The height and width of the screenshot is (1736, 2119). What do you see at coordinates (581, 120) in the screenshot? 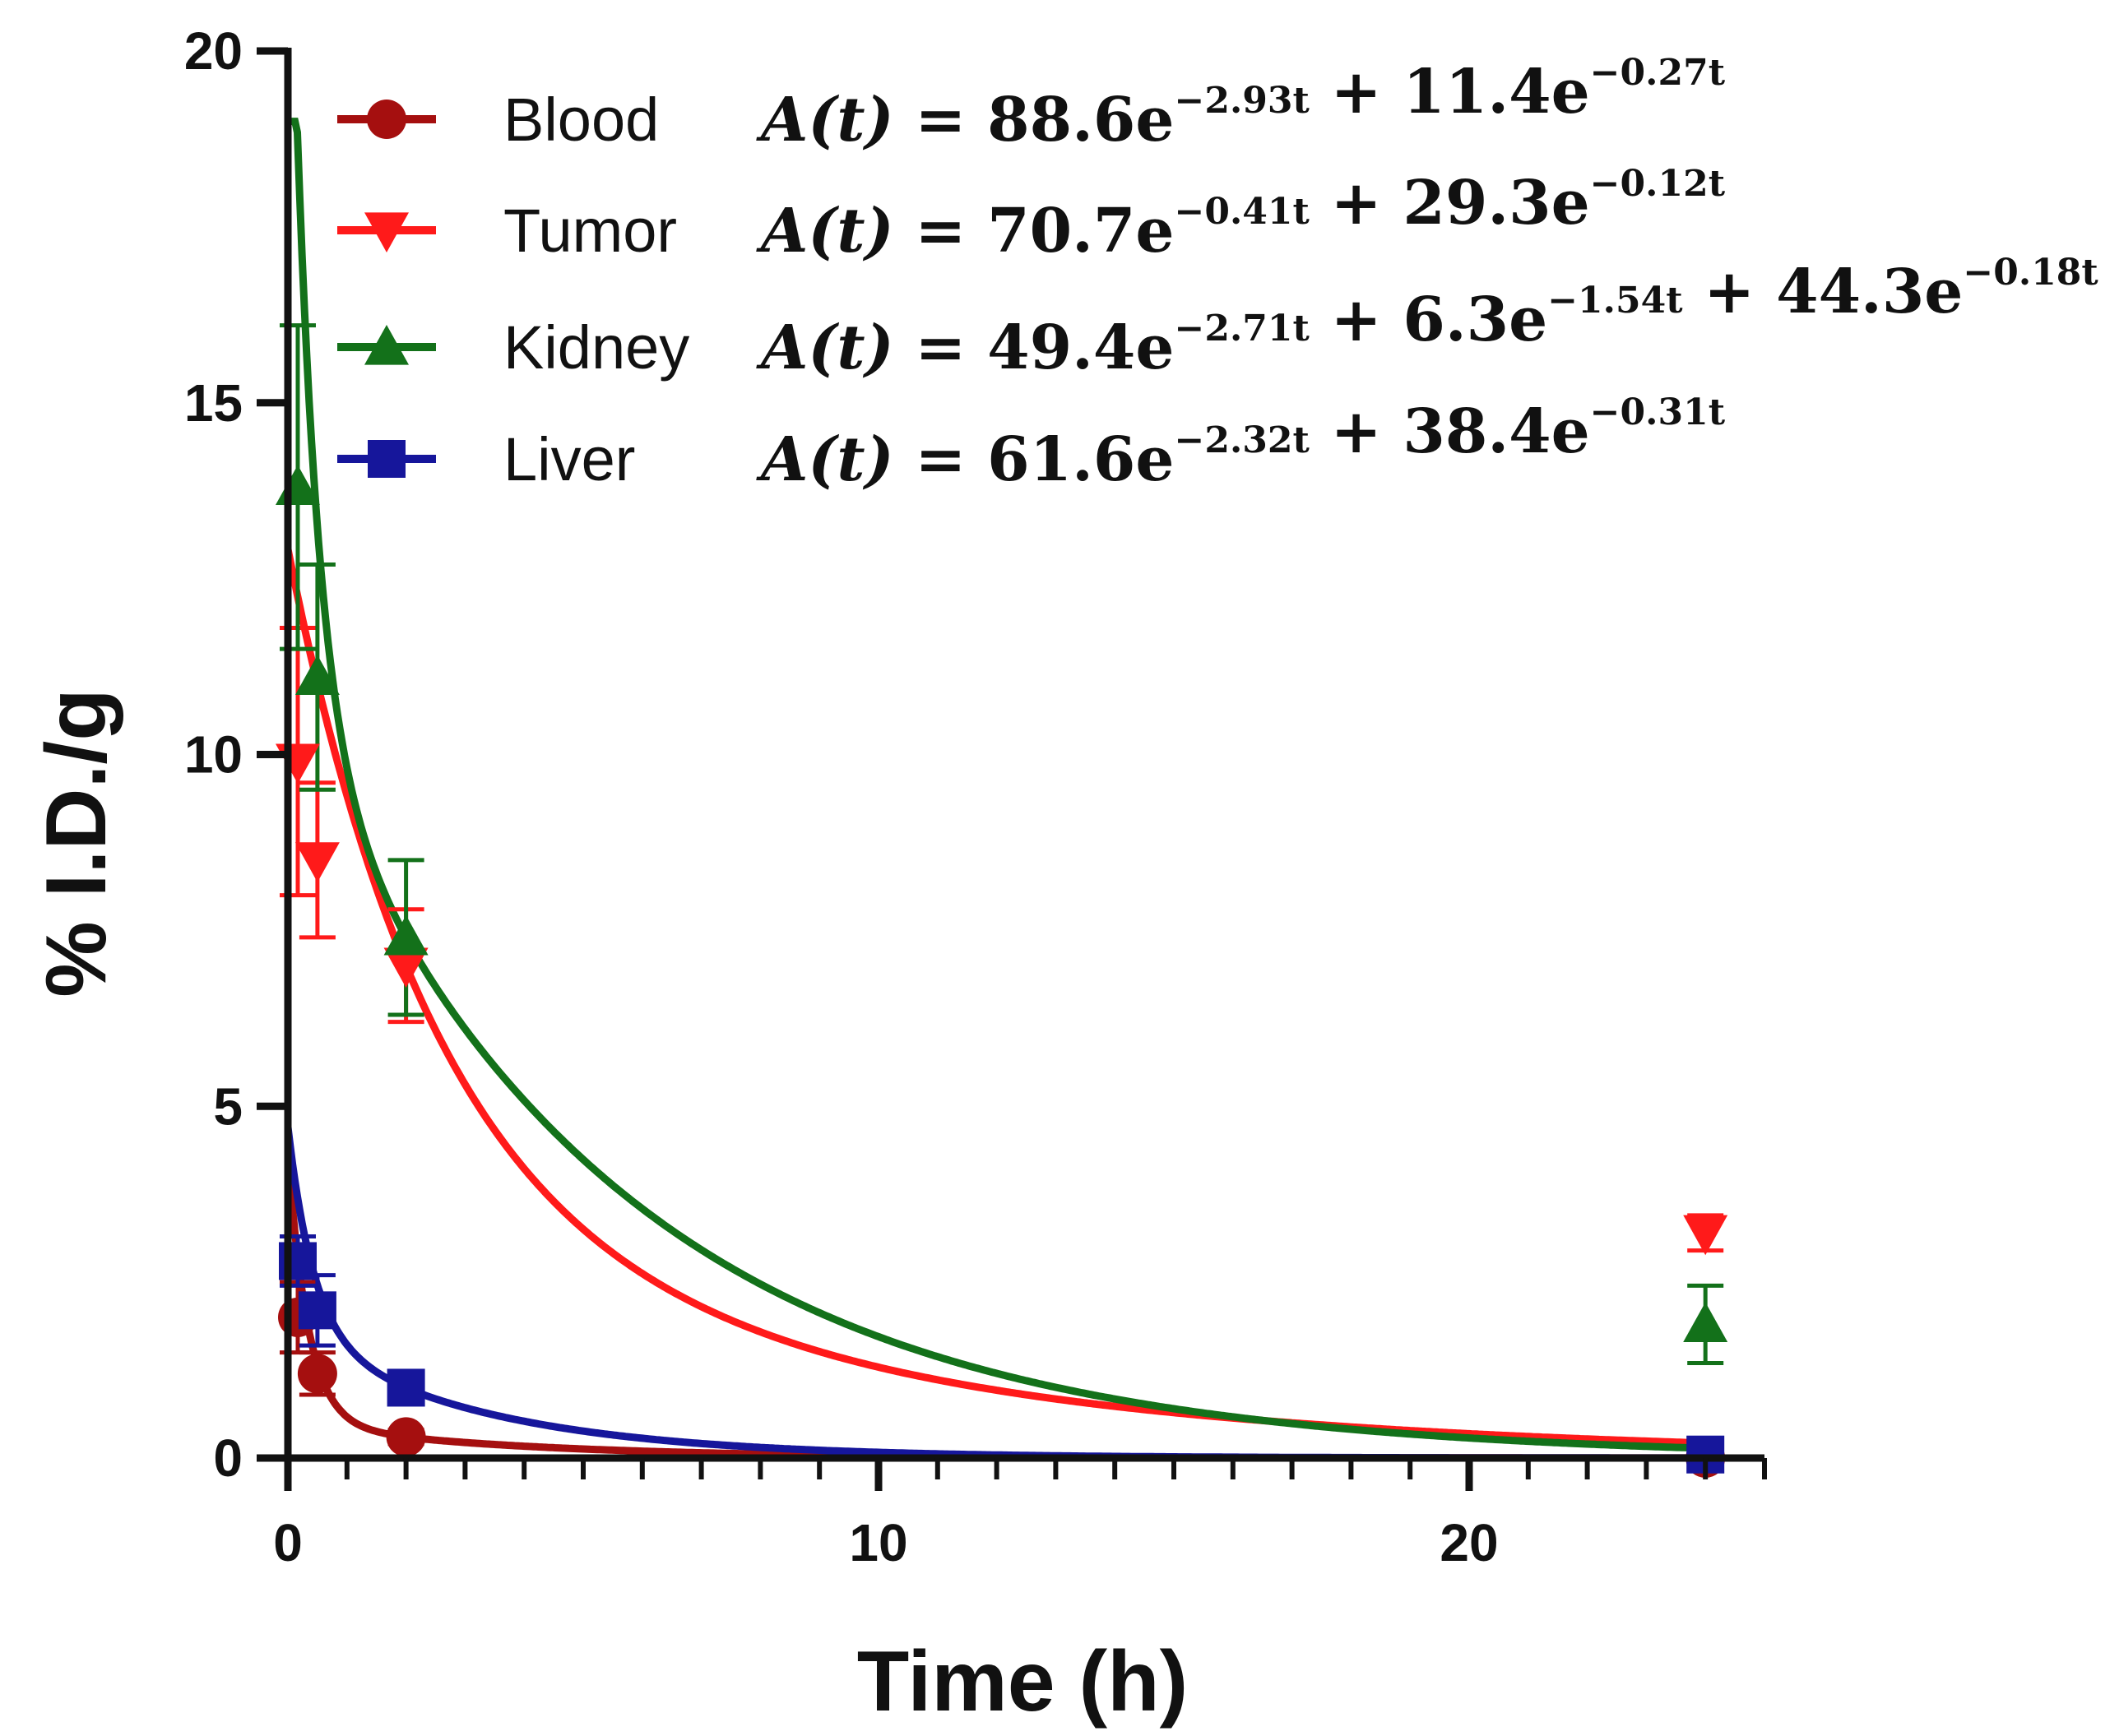
I see `legend-label-blood: Blood` at bounding box center [581, 120].